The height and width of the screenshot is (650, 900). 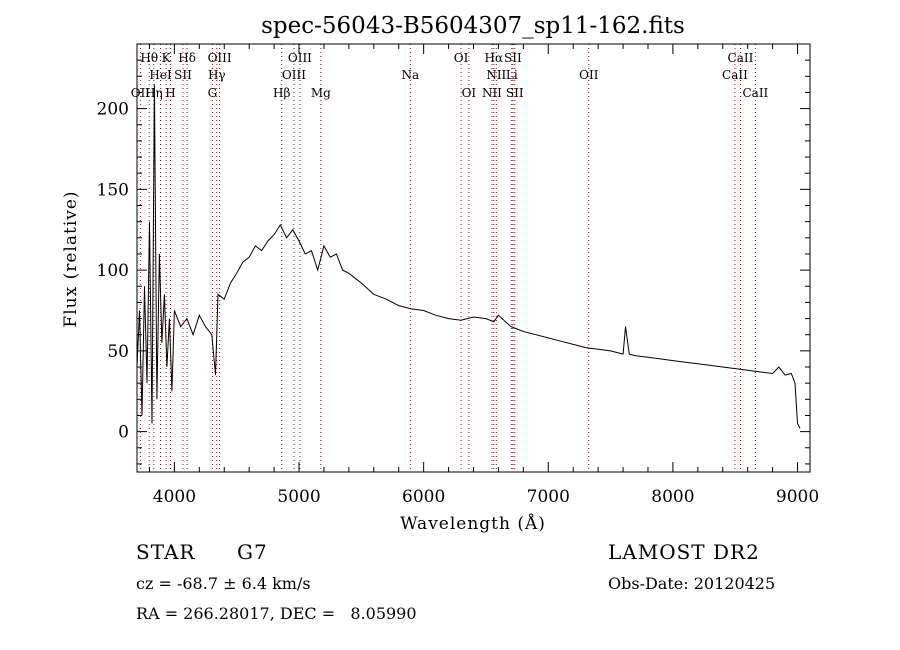 I want to click on x-axis-label: Wavelength (Å), so click(x=473, y=523).